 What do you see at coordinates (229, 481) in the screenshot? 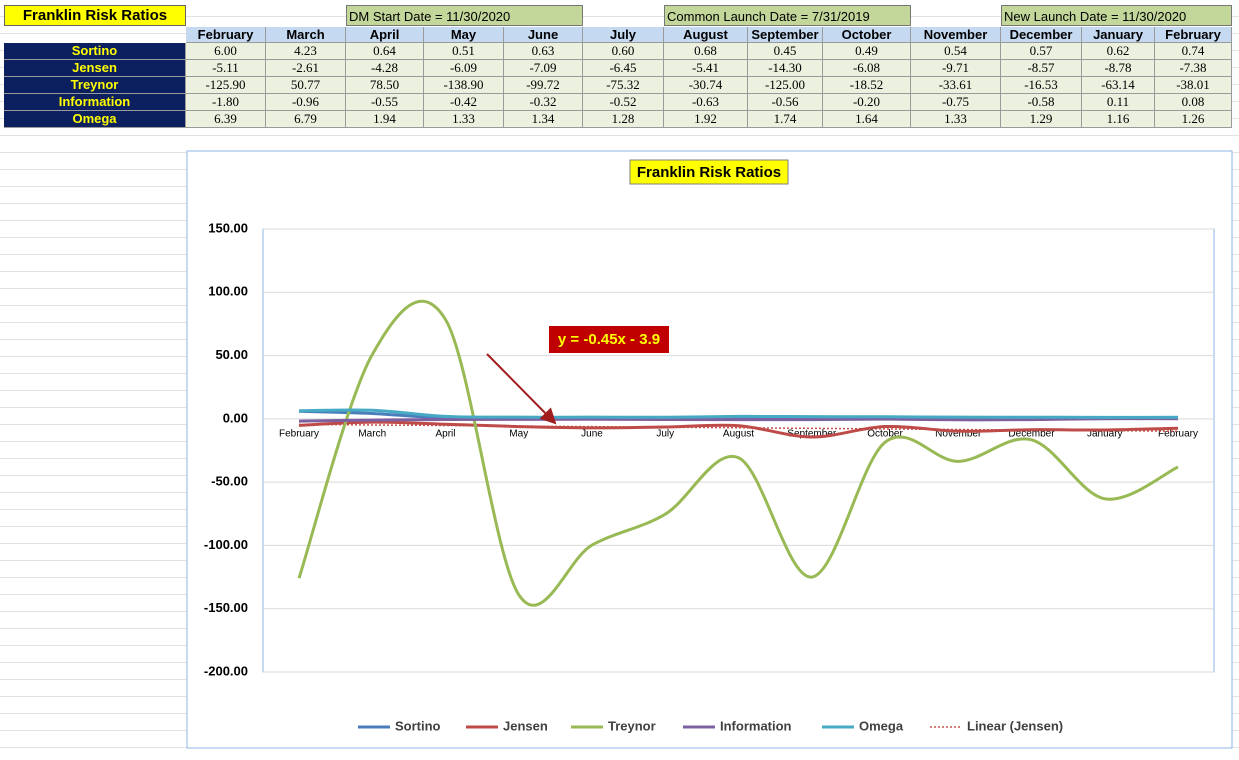
I see `y-tick-label: -50.00` at bounding box center [229, 481].